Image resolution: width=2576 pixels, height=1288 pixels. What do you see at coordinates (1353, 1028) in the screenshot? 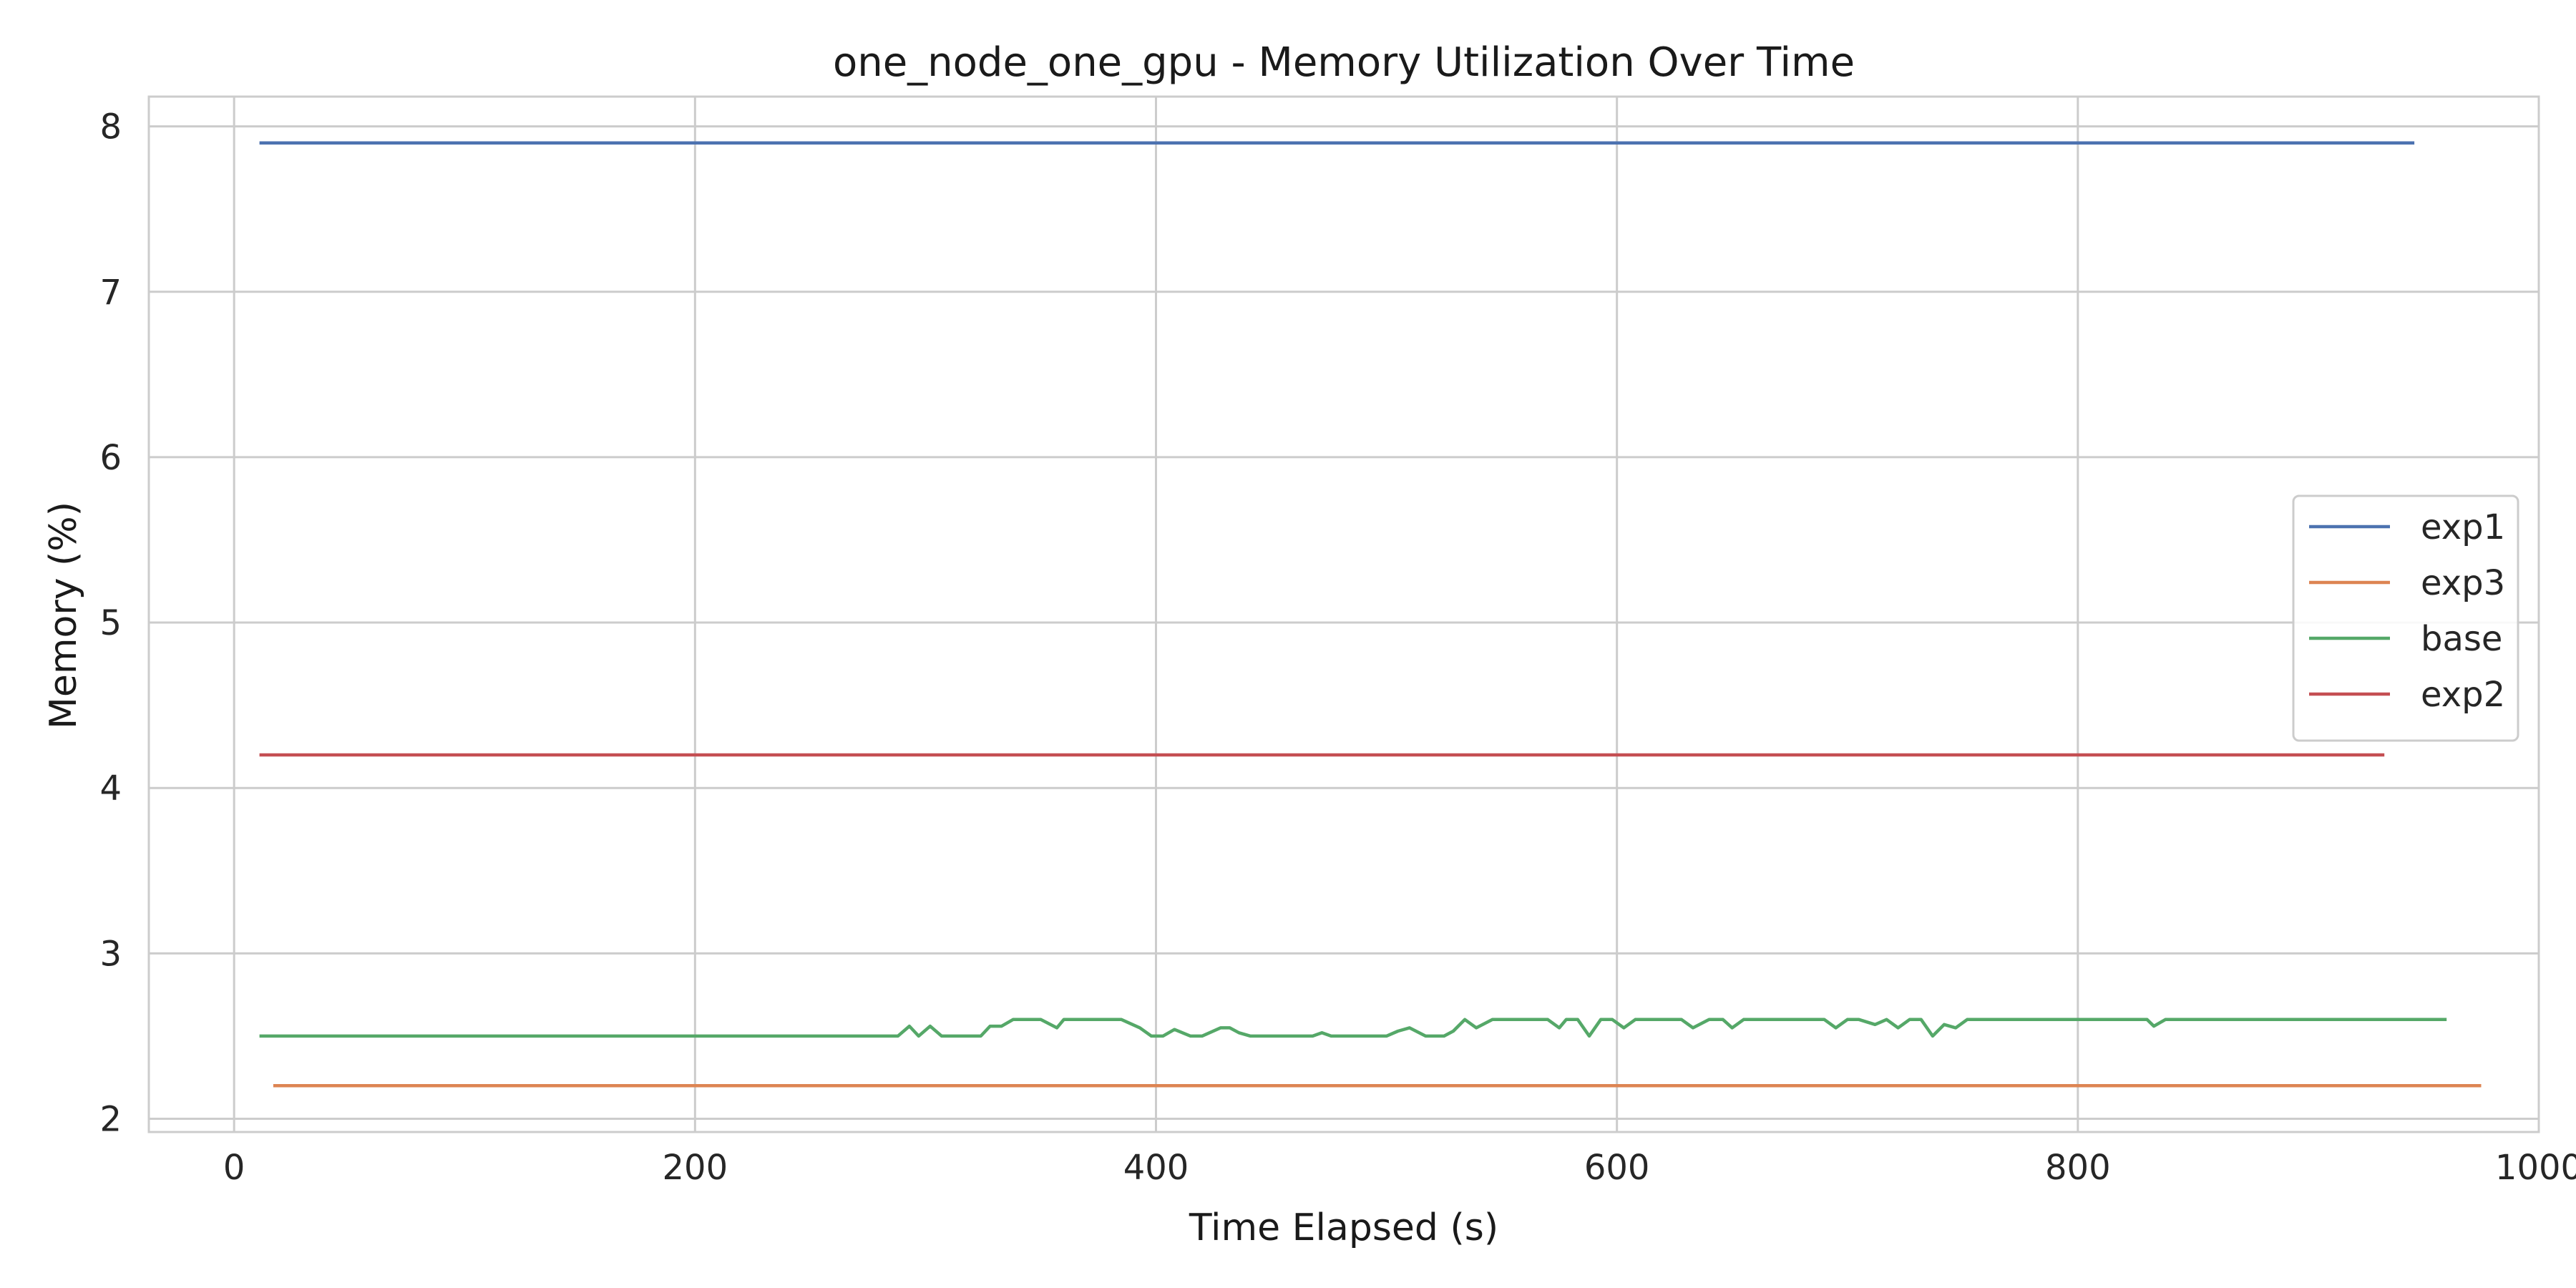
I see `series-line-base` at bounding box center [1353, 1028].